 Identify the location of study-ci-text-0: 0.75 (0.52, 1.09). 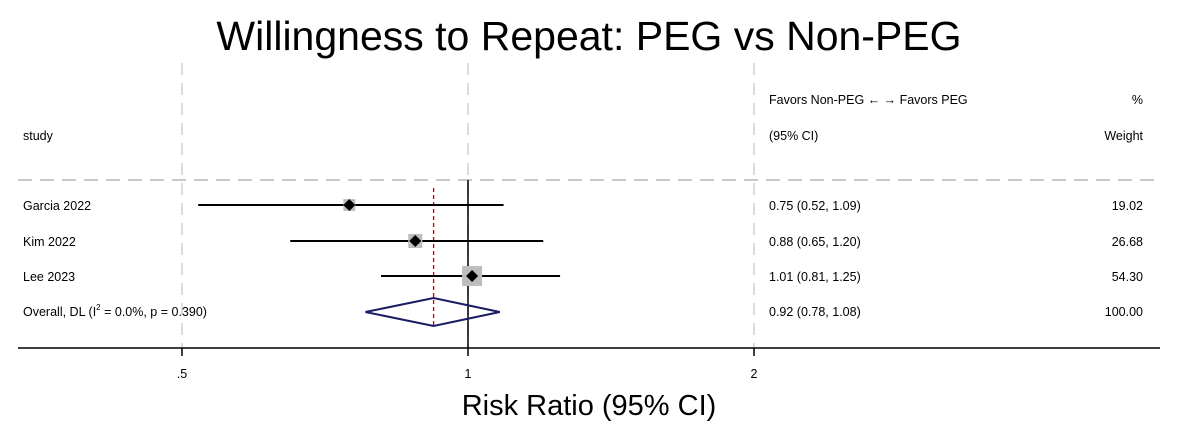
(815, 206).